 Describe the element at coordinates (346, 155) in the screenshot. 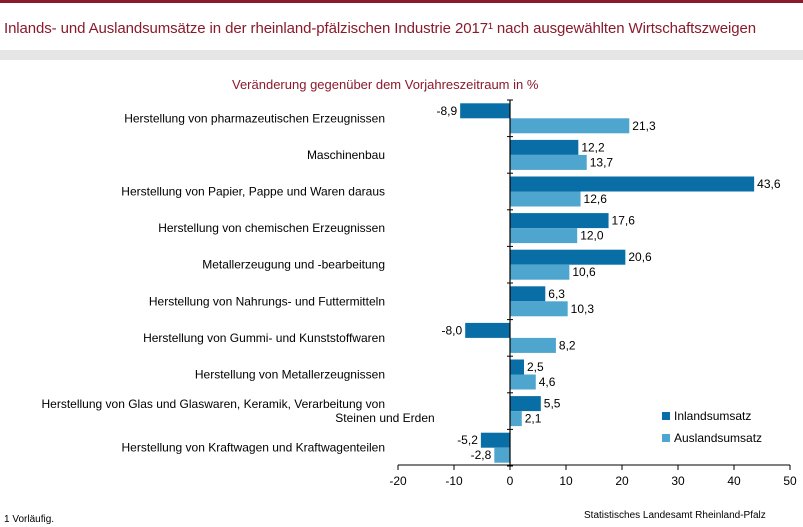

I see `category-label: Maschinenbau` at that location.